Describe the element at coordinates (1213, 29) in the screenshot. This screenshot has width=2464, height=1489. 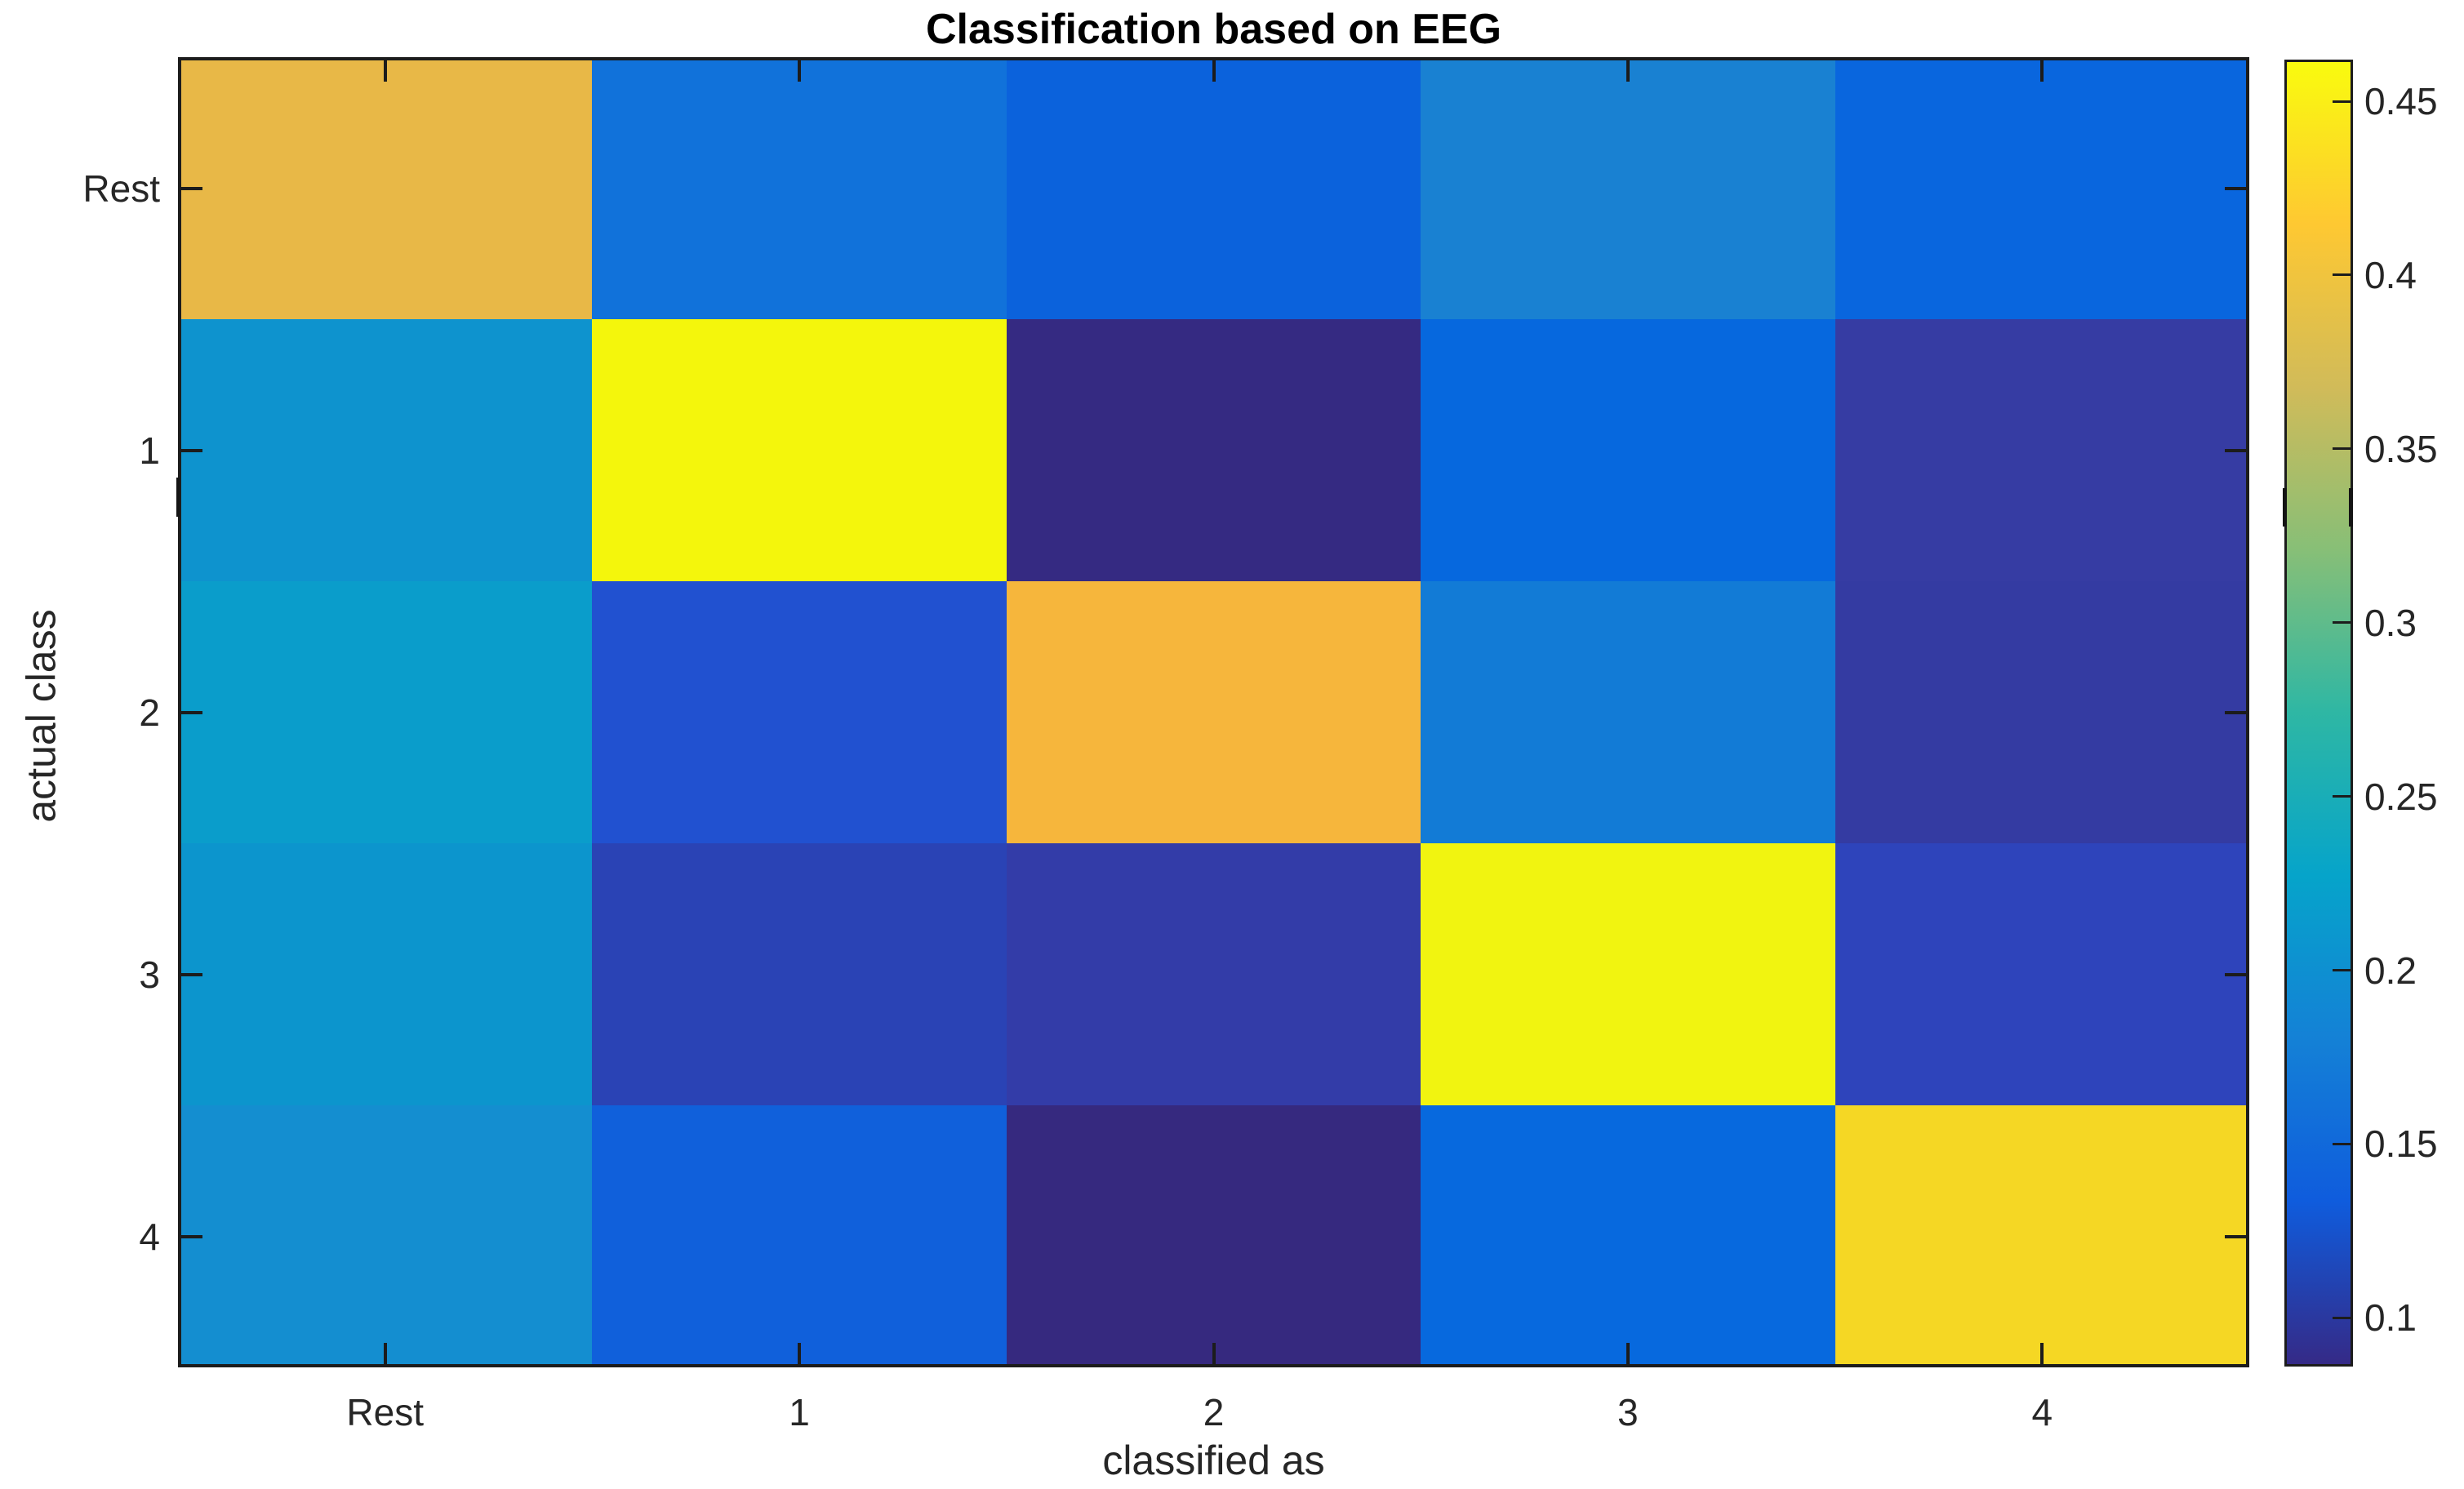
I see `plot-title: Classification based on EEG` at that location.